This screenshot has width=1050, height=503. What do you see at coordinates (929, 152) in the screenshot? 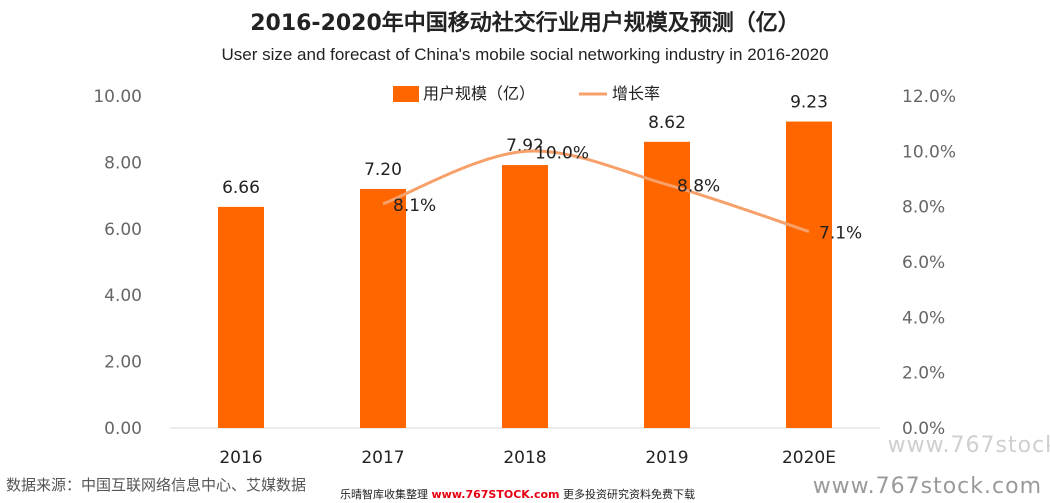
I see `y-right-tick-label: 10.0%` at bounding box center [929, 152].